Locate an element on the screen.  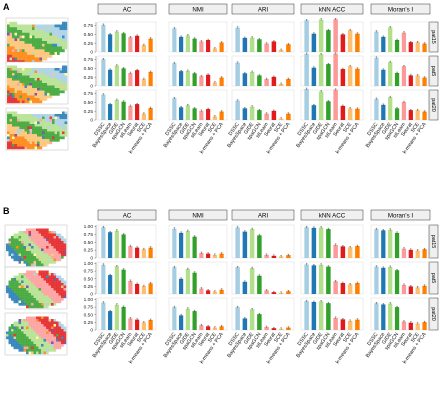
x-tick-label: SCE is located at coordinates (278, 127).